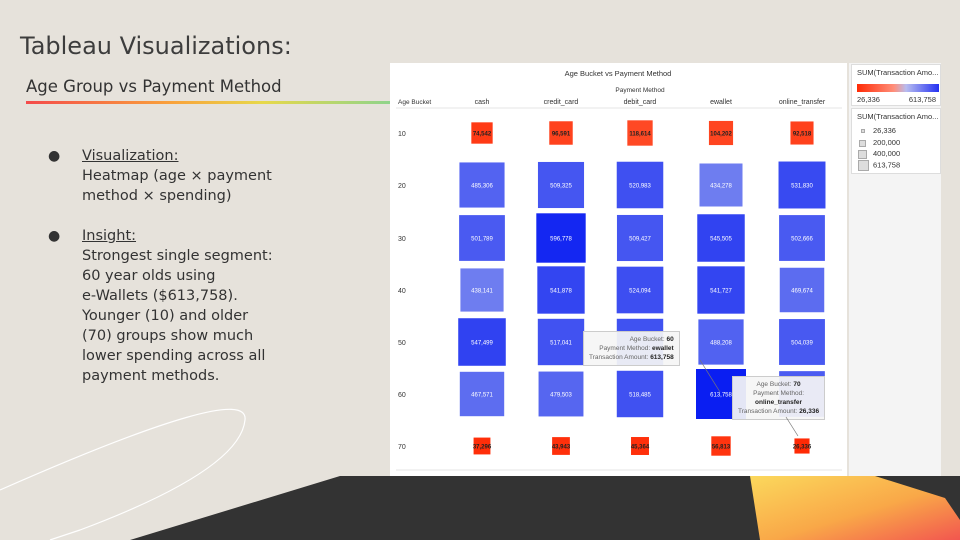 This screenshot has height=540, width=960. Describe the element at coordinates (855, 508) in the screenshot. I see `warm-gradient-shape` at that location.